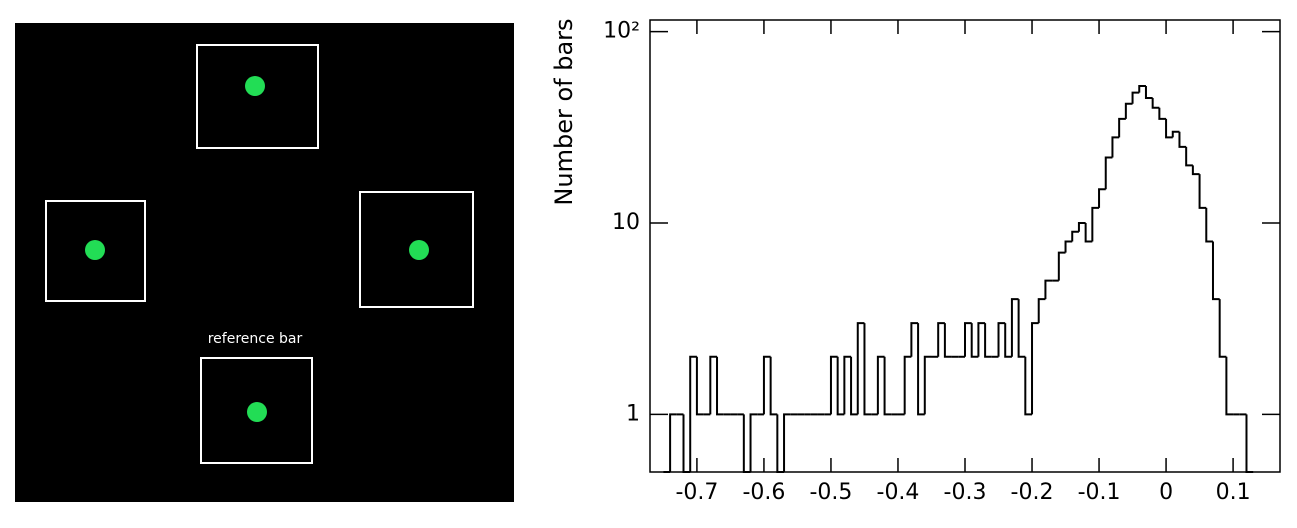  Describe the element at coordinates (696, 492) in the screenshot. I see `x-tick-label: -0.7` at that location.